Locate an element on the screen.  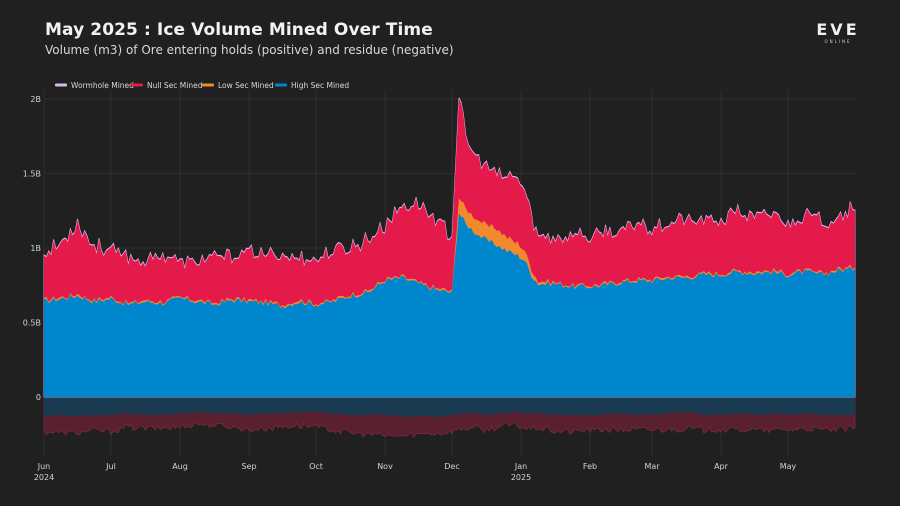
chart-title: May 2025 : Ice Volume Mined Over Time is located at coordinates (239, 30).